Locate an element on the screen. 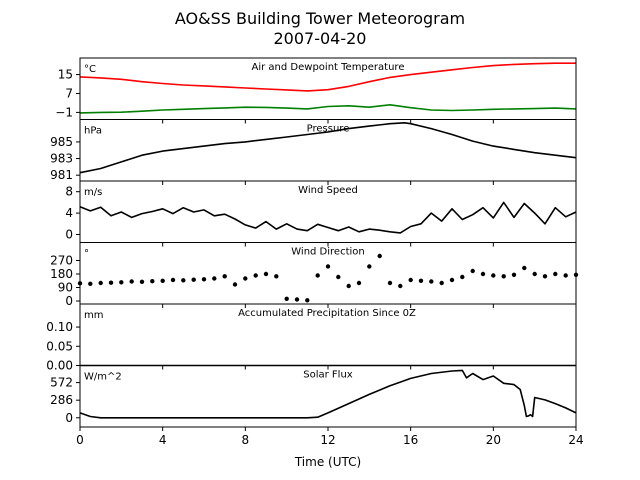  wind-direction-ytick-label: 0 is located at coordinates (69, 301).